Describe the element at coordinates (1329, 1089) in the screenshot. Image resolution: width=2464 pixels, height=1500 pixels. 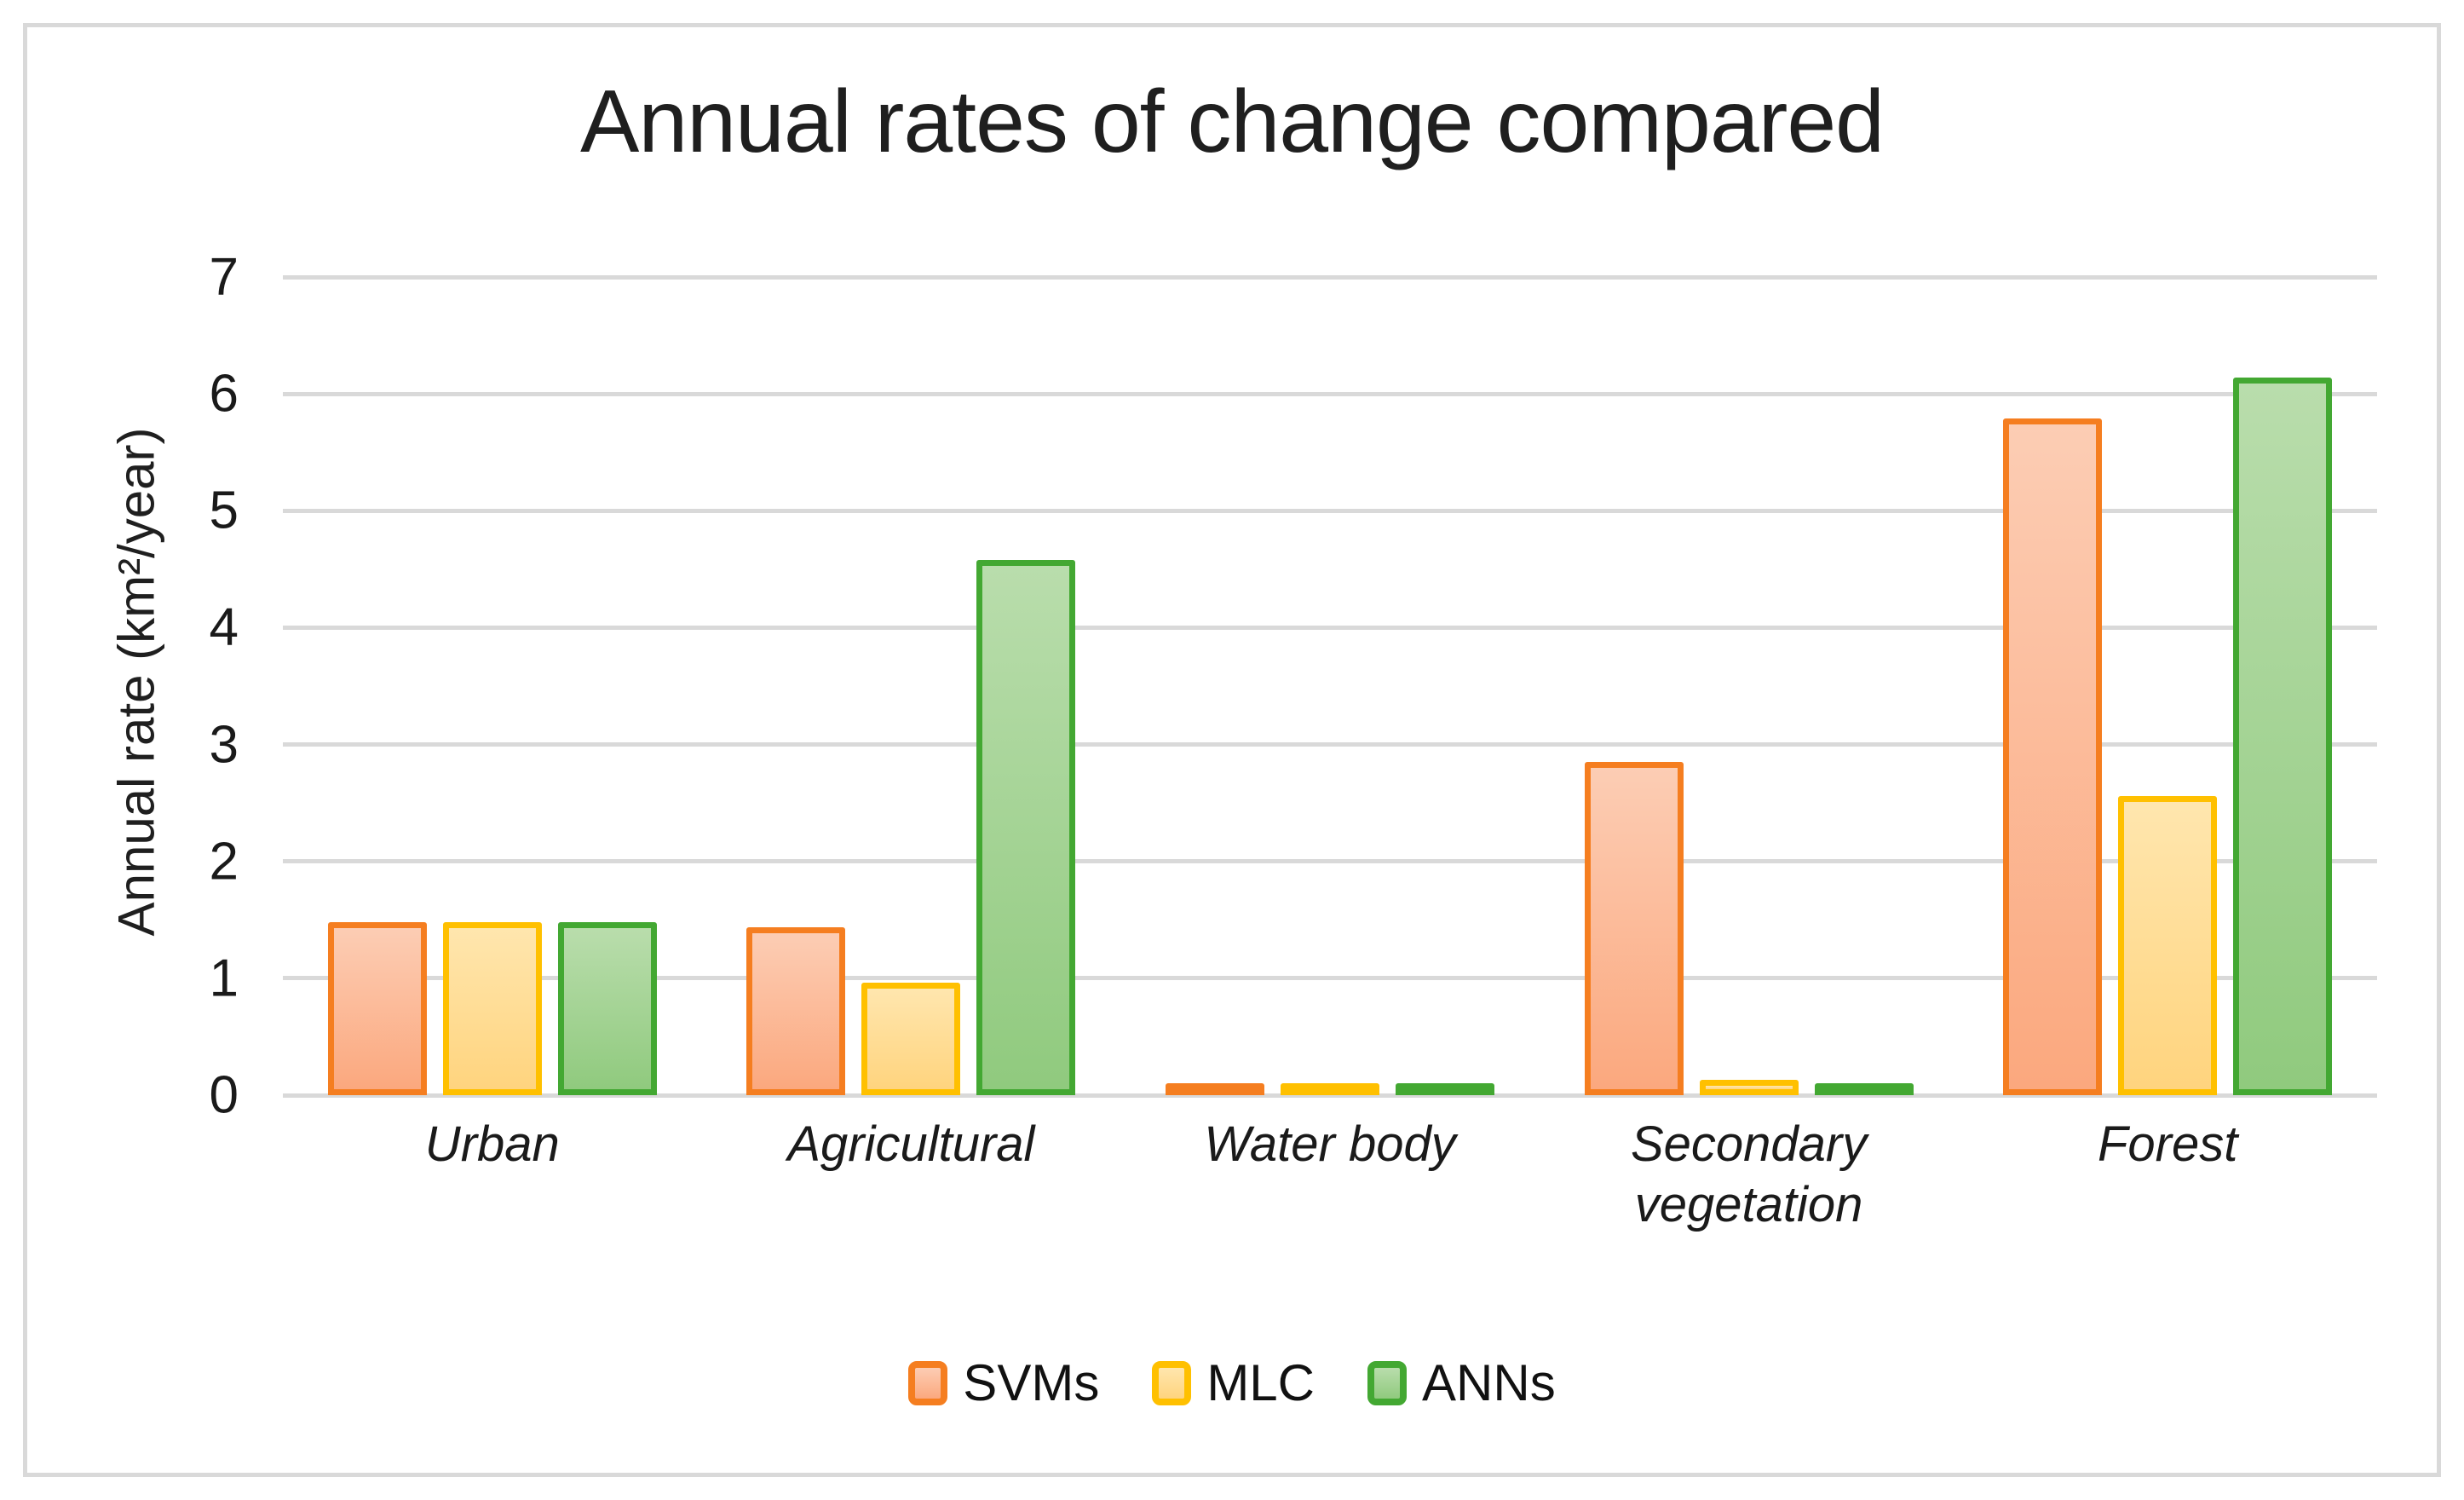
I see `bar-mlc-water-body` at that location.